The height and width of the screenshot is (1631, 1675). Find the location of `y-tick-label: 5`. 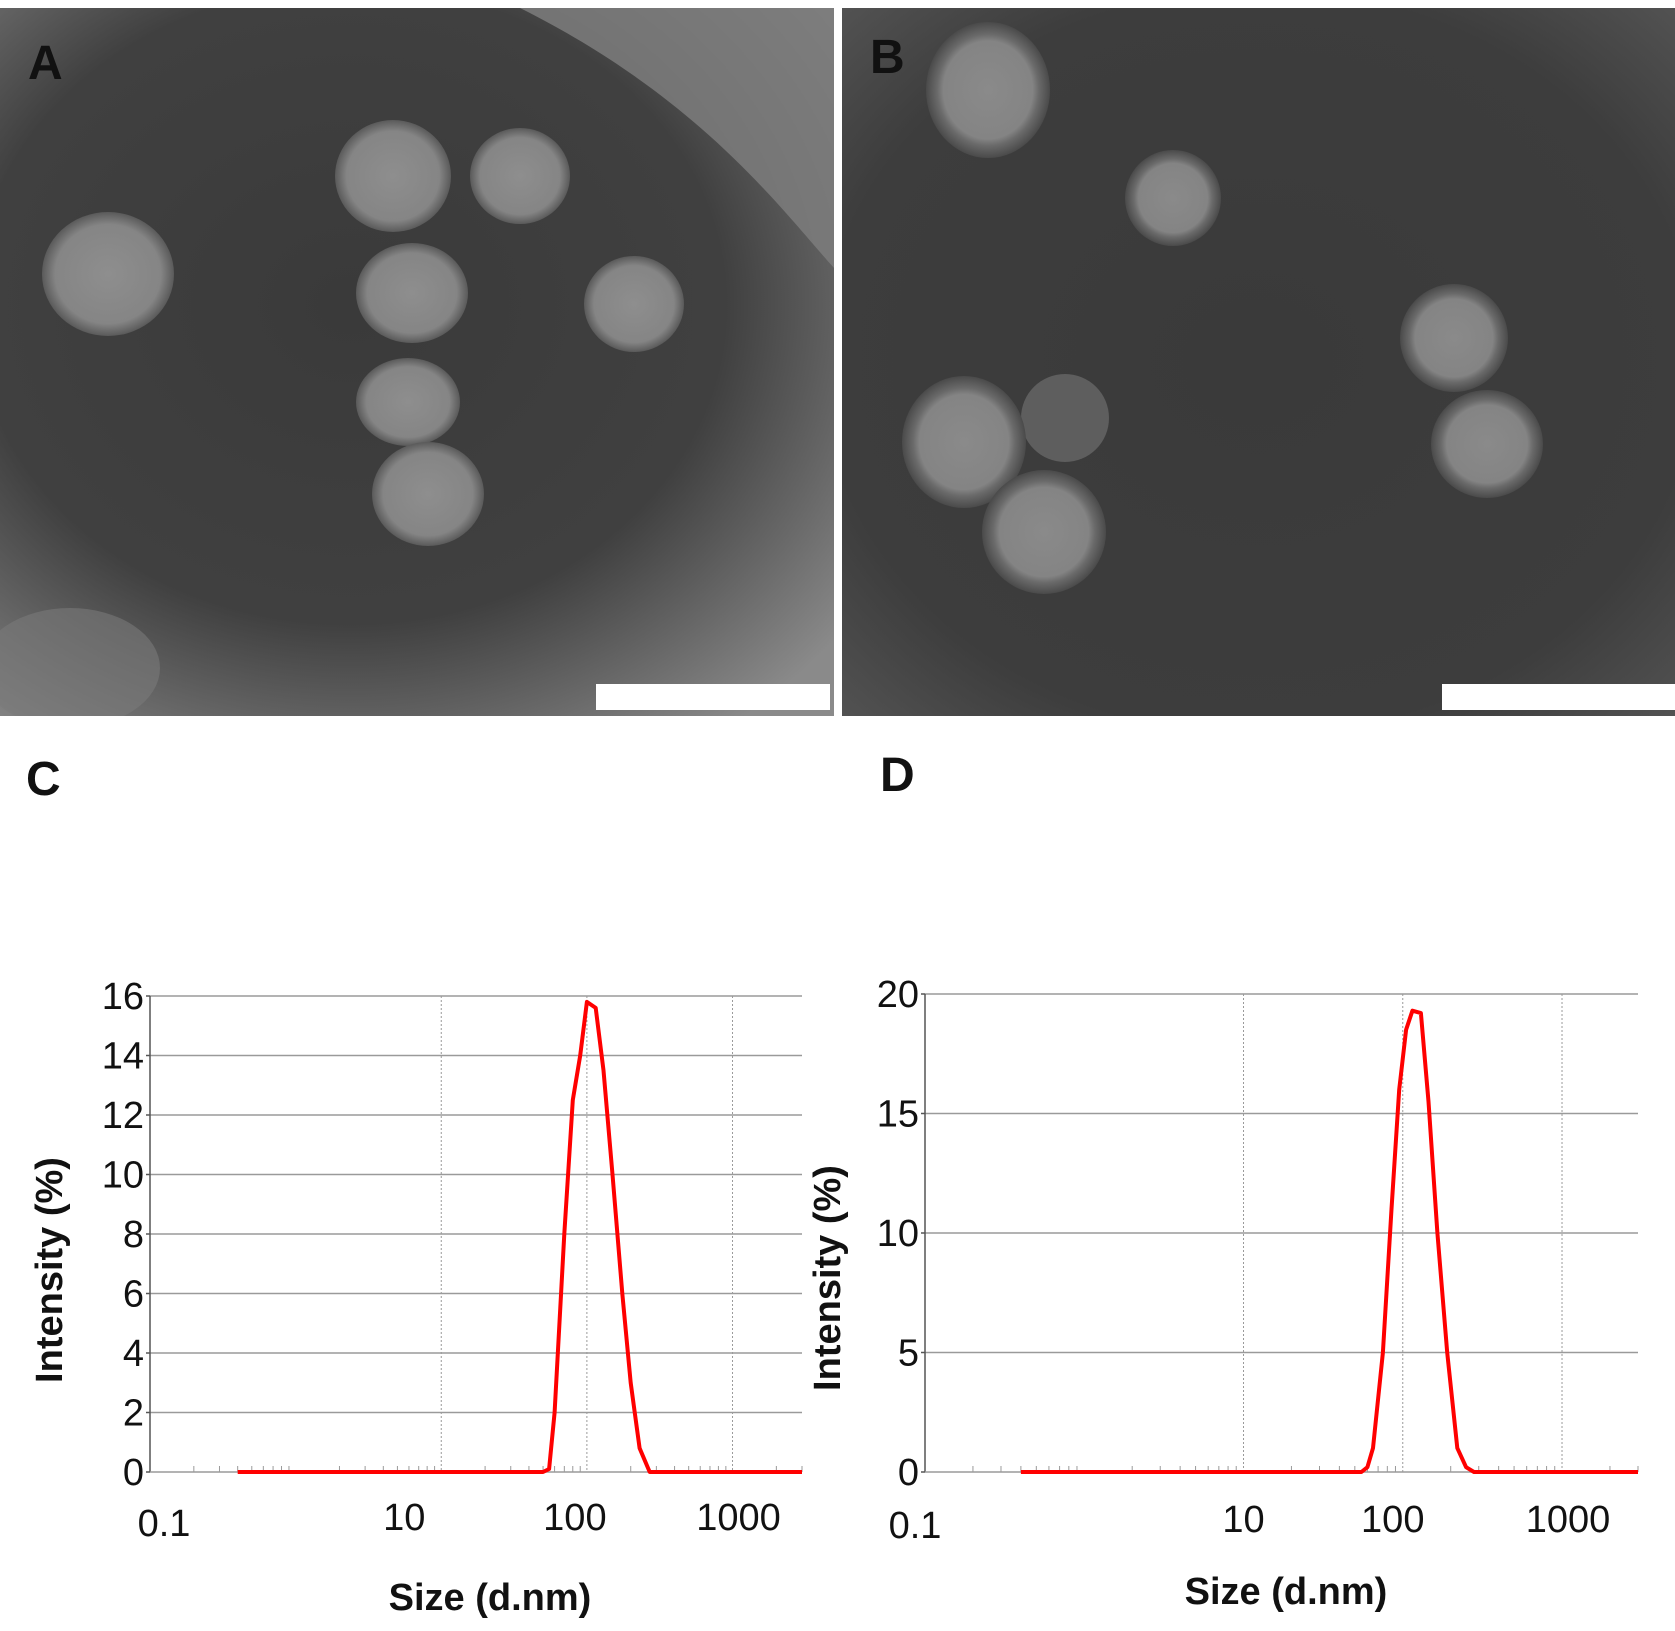

y-tick-label: 5 is located at coordinates (908, 1354).